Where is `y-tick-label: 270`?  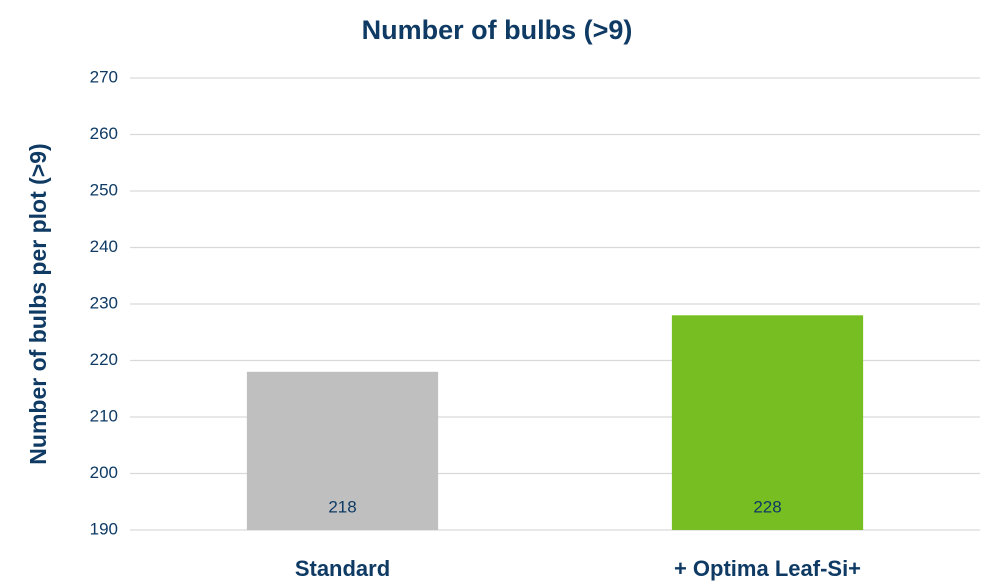 y-tick-label: 270 is located at coordinates (104, 76).